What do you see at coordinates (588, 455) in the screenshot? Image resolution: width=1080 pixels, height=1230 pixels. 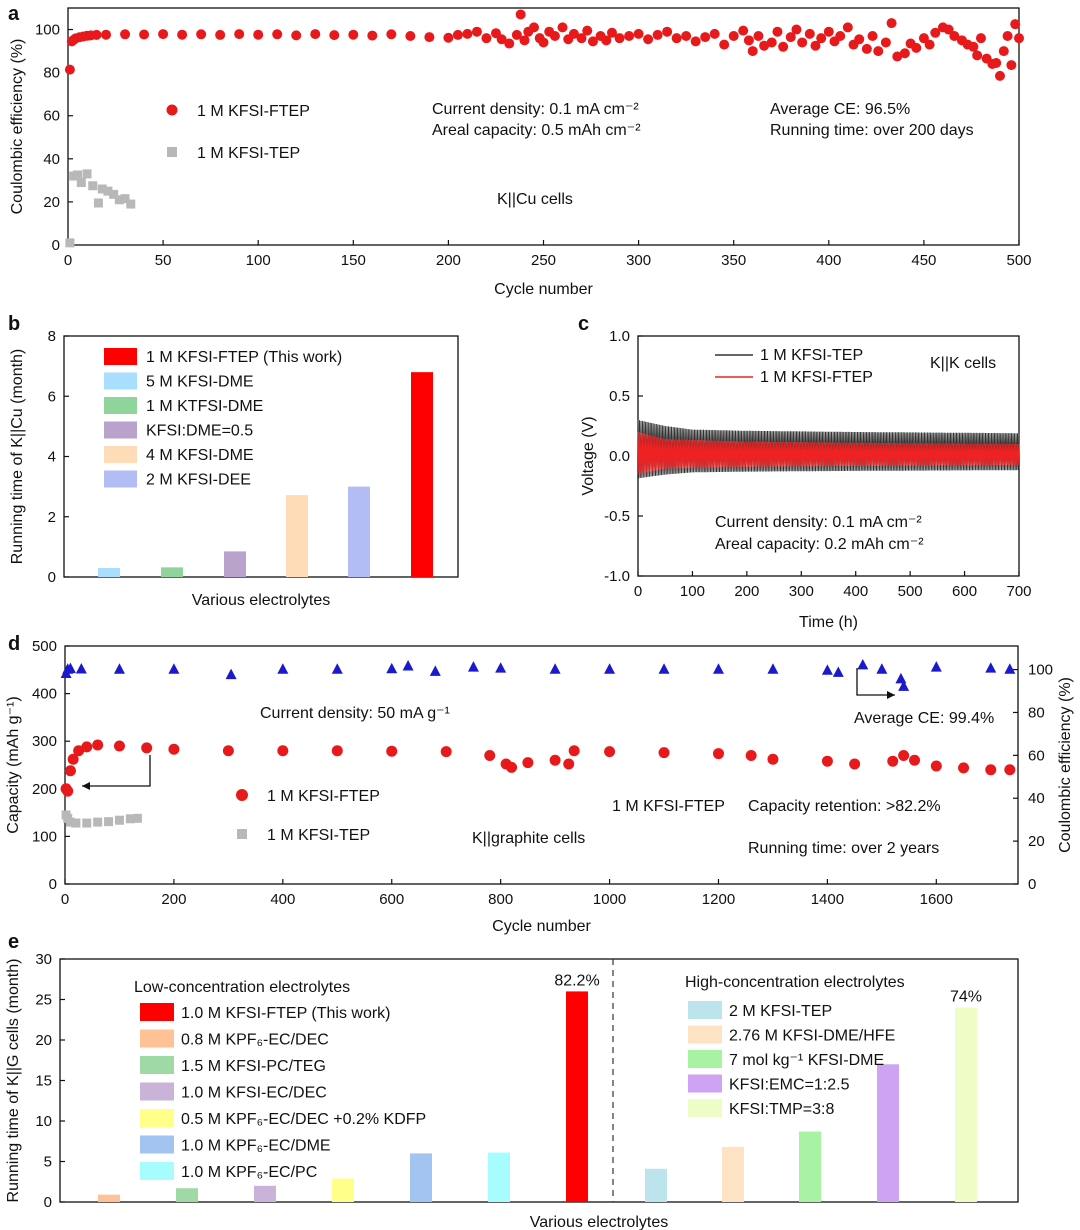 I see `y-axis-label: Voltage (V)` at bounding box center [588, 455].